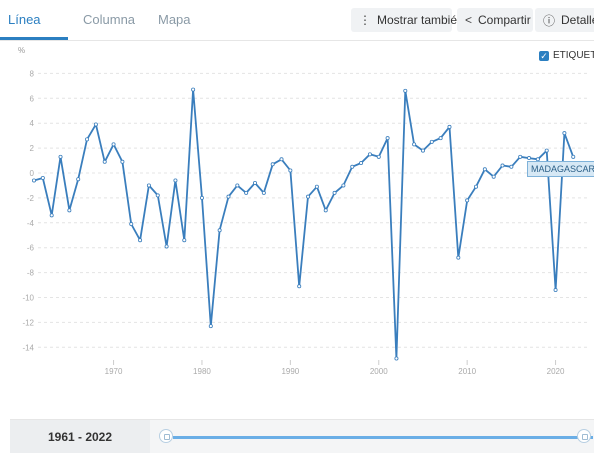 This screenshot has height=453, width=594. I want to click on y-tick-label: 4, so click(32, 123).